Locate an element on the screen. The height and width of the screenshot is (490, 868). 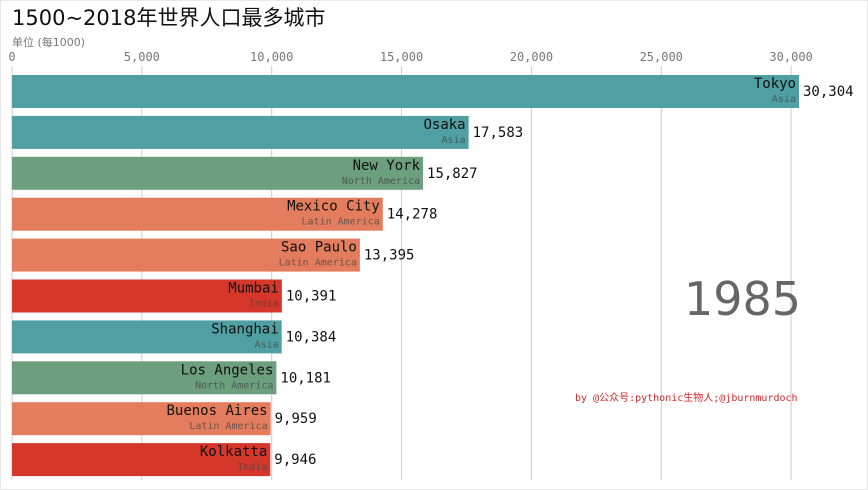
bar-name-label: New York is located at coordinates (387, 166).